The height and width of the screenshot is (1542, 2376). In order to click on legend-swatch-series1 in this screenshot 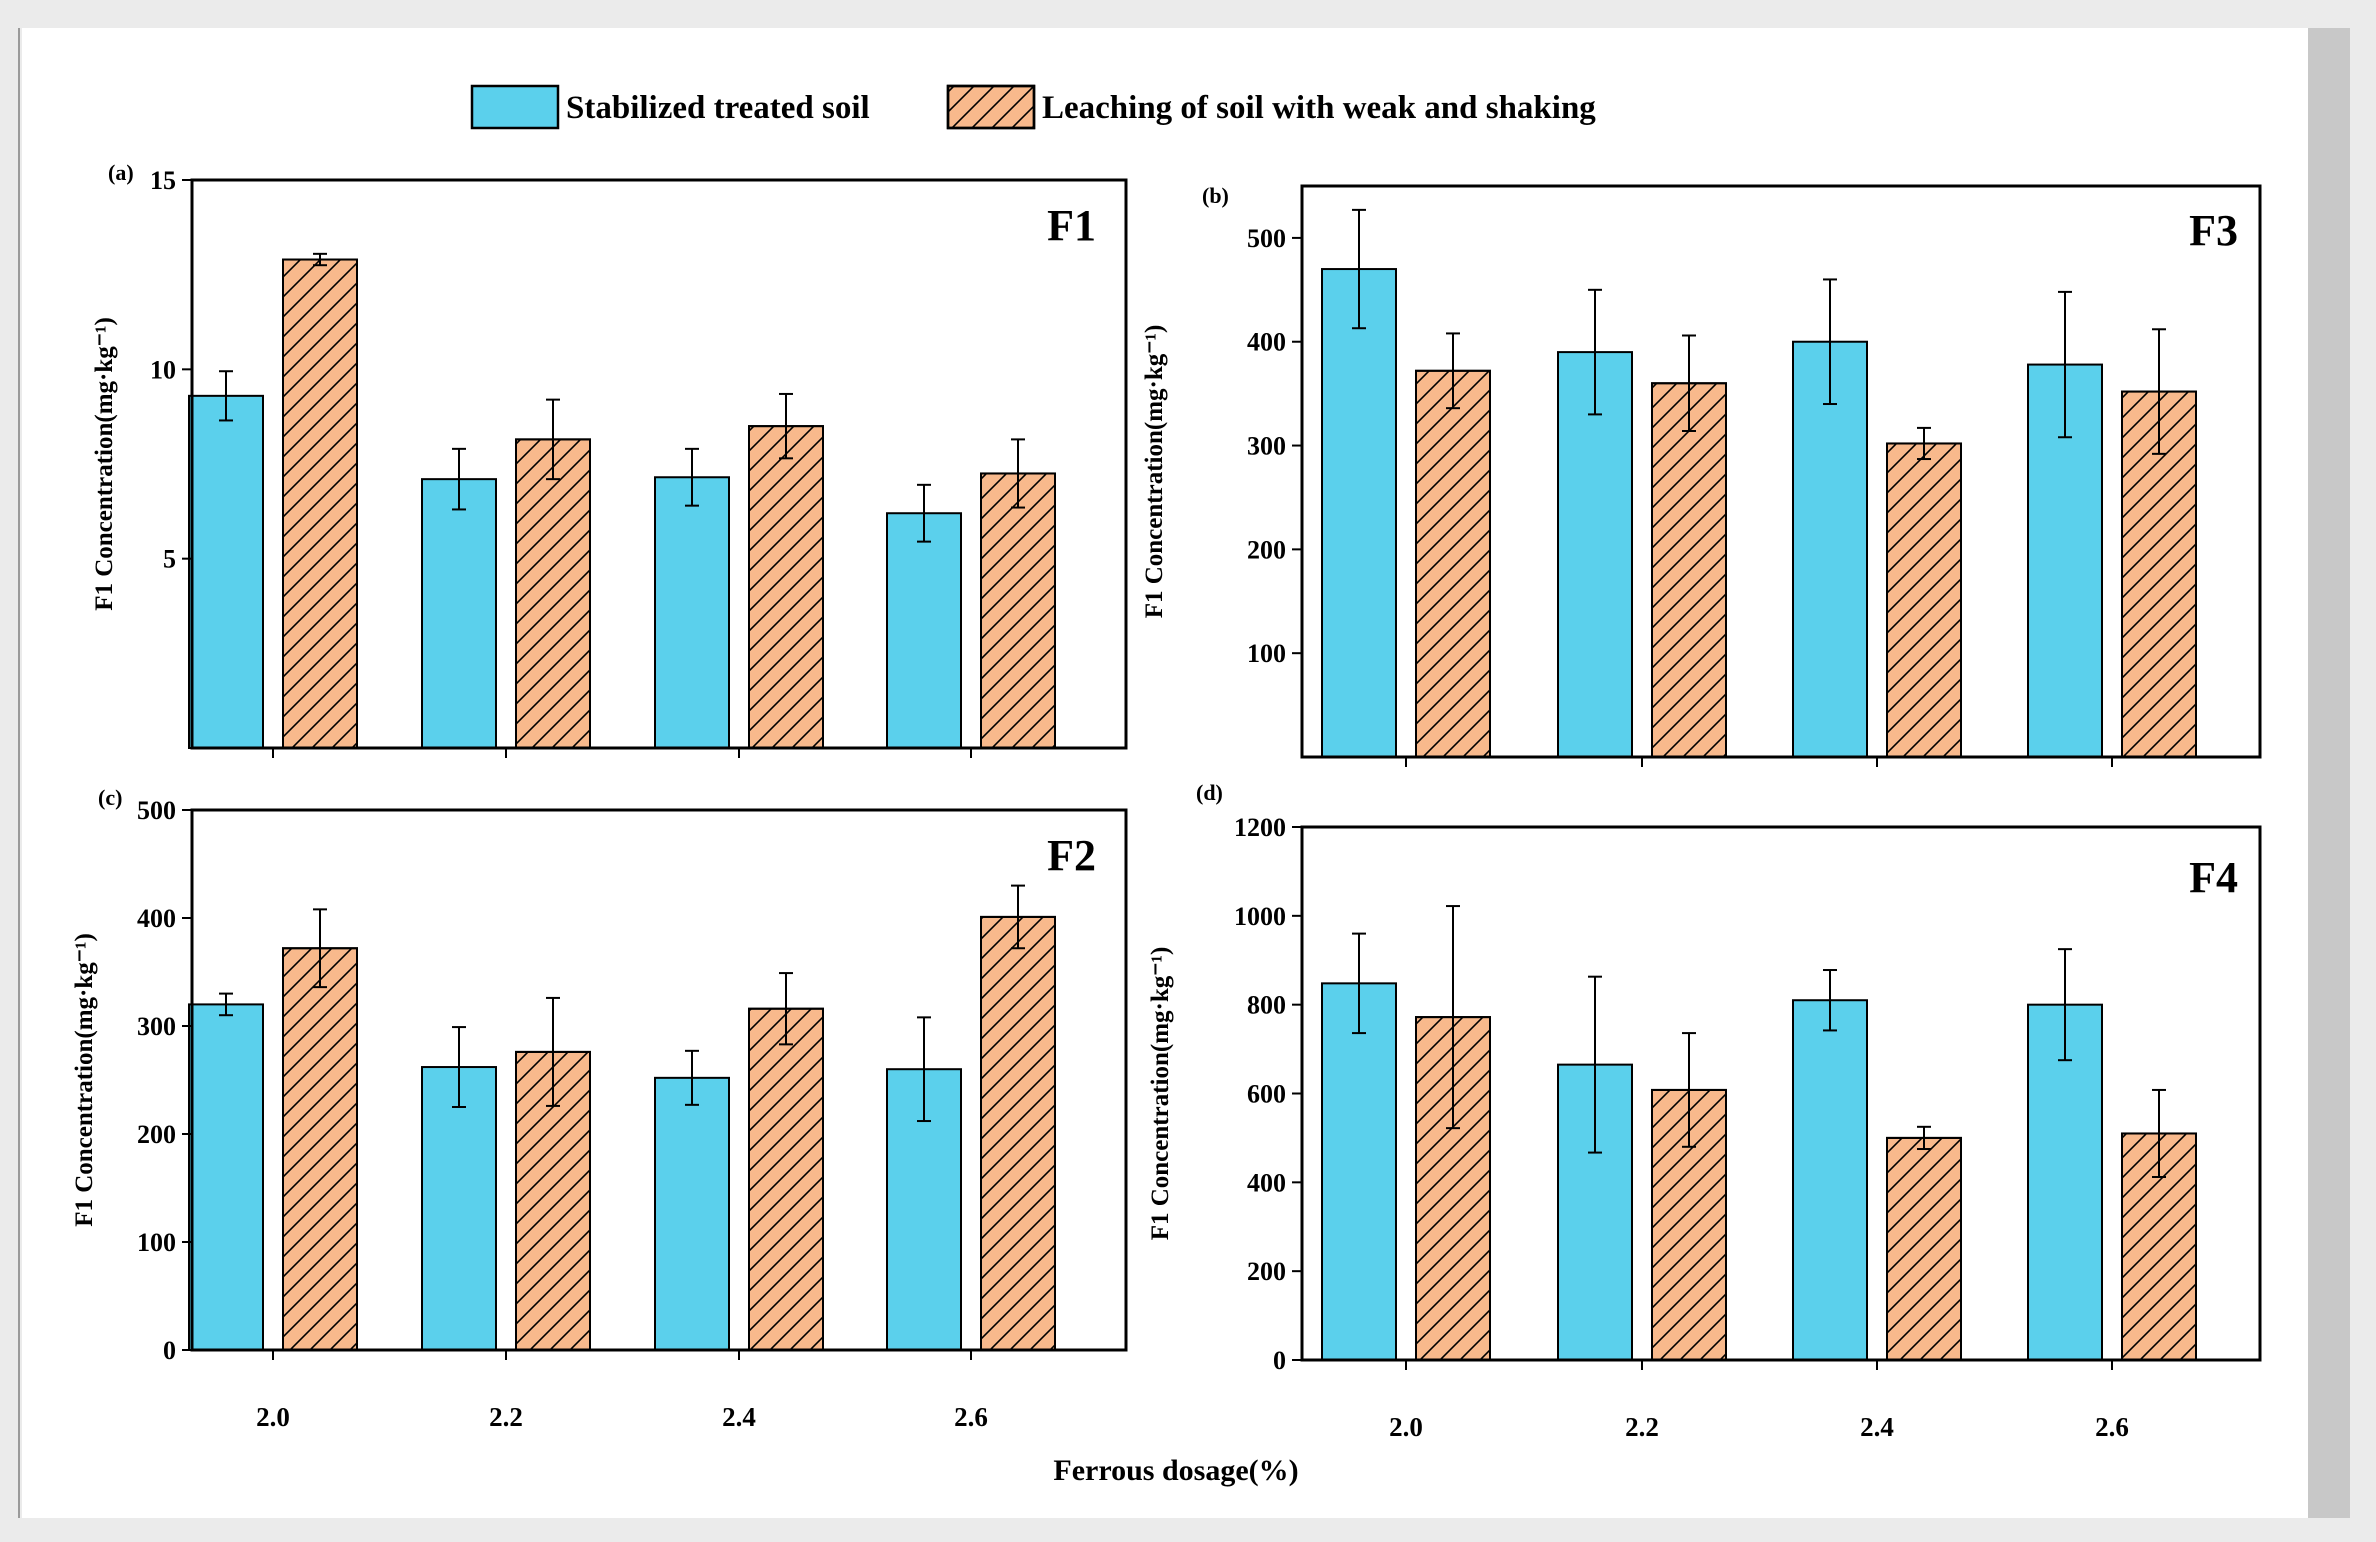, I will do `click(515, 107)`.